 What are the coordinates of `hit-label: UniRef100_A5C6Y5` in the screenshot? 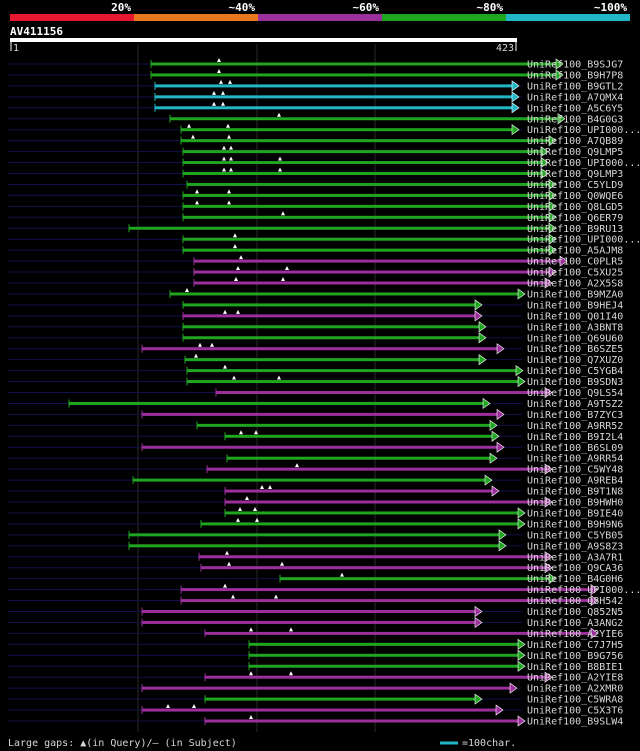 It's located at (575, 108).